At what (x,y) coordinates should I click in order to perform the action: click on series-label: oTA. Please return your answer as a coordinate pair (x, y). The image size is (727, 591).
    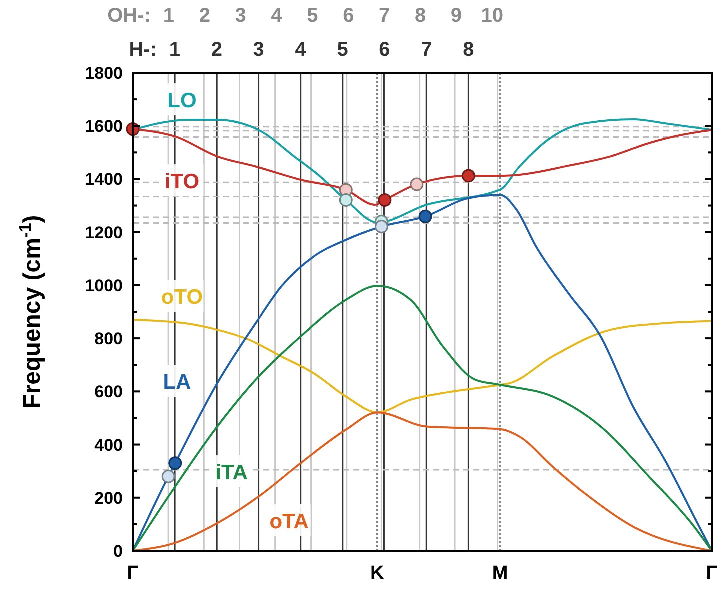
    Looking at the image, I should click on (289, 522).